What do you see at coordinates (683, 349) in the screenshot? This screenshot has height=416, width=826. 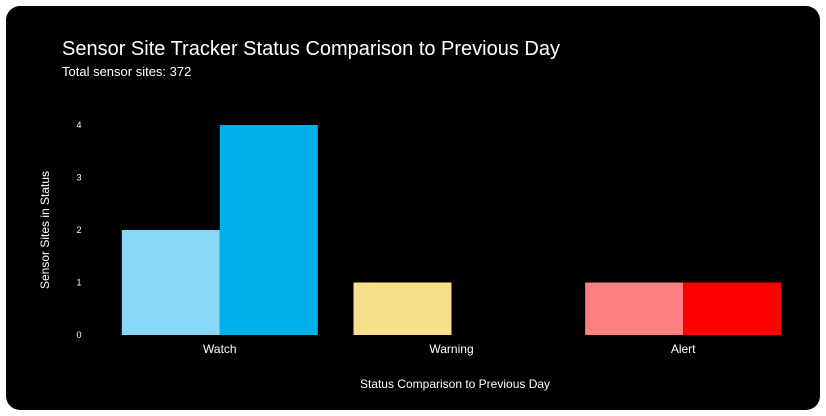 I see `x-category-label-alert: Alert` at bounding box center [683, 349].